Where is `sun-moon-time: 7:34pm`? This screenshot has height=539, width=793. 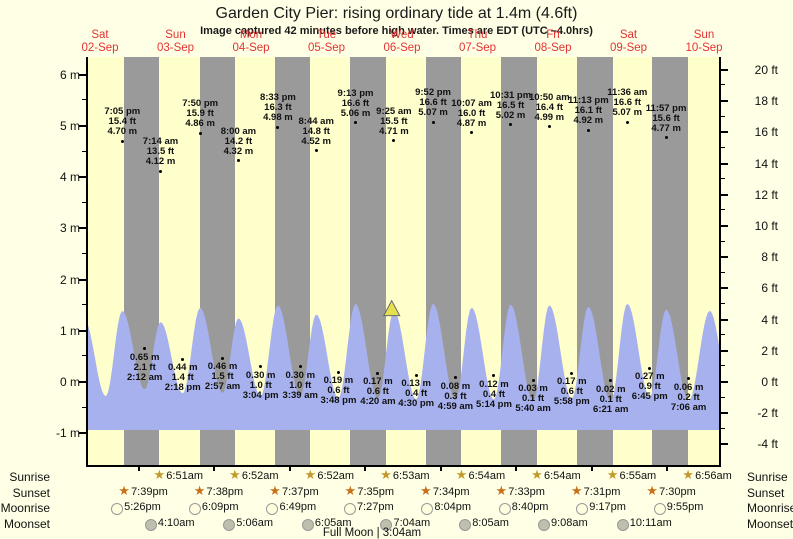
sun-moon-time: 7:34pm is located at coordinates (451, 491).